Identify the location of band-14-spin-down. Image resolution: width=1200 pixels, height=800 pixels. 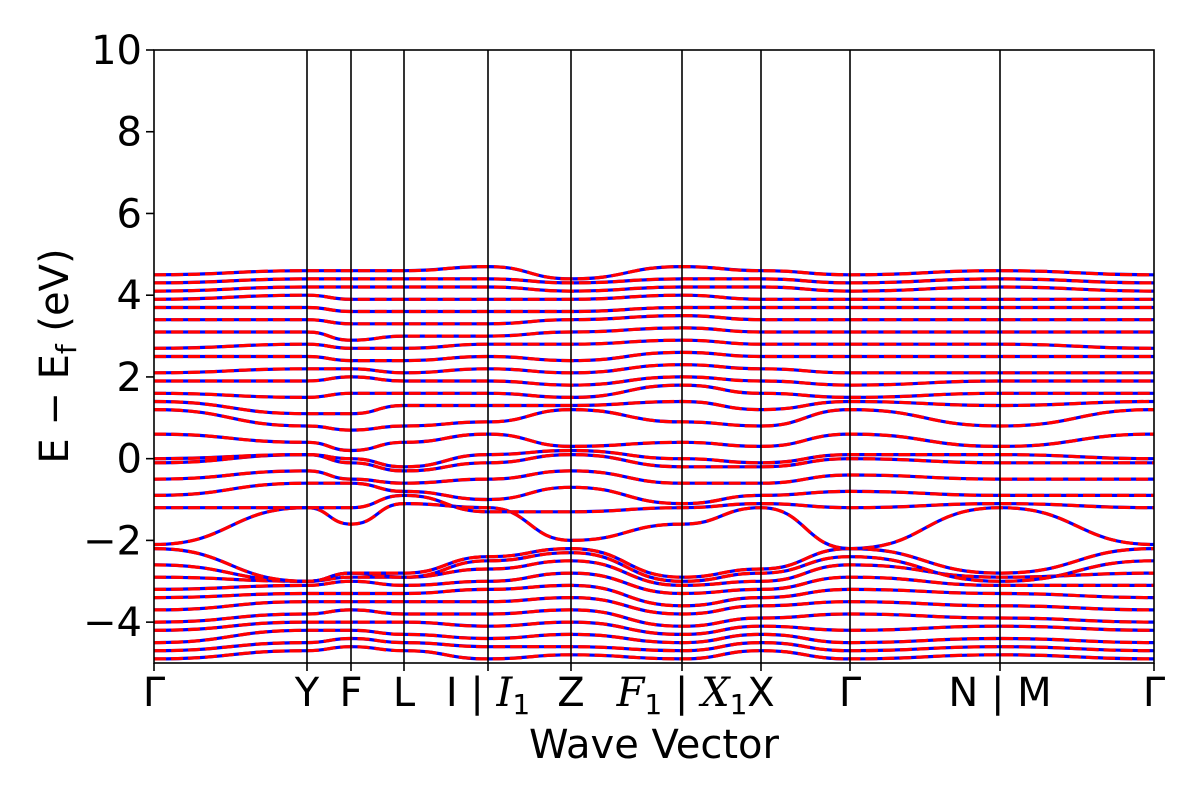
(654, 493).